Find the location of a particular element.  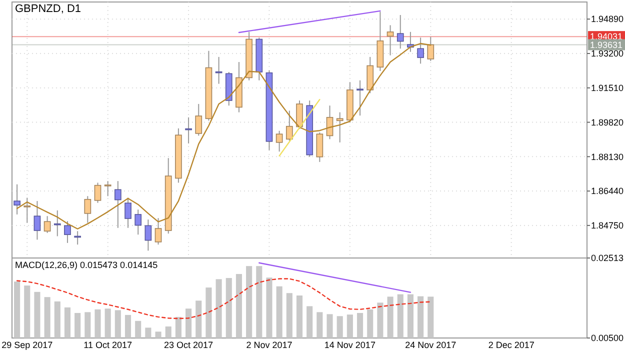

chart-title: GBPNZD, D1 is located at coordinates (48, 9).